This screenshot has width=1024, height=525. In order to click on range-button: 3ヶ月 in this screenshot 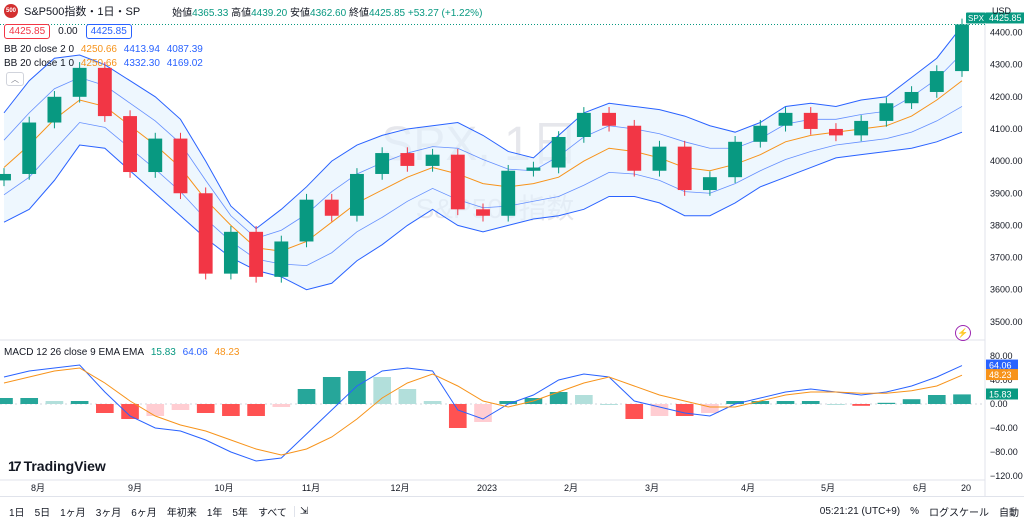, I will do `click(108, 513)`.